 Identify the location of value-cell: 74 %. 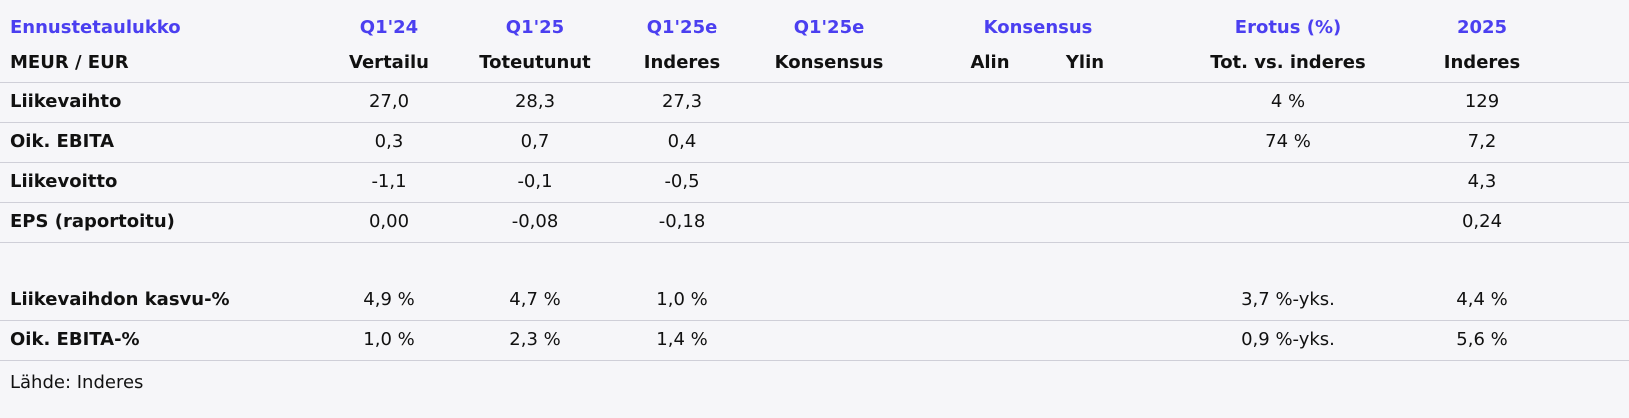
(1288, 141).